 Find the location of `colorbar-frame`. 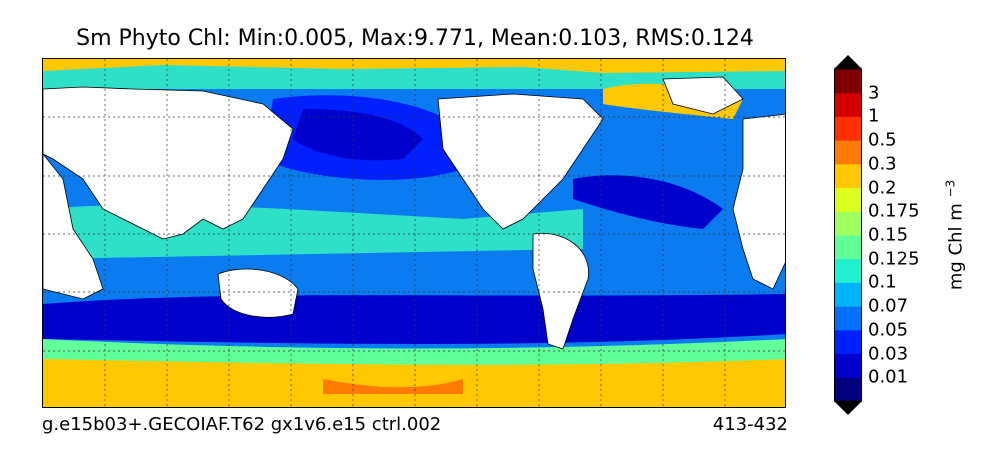

colorbar-frame is located at coordinates (848, 235).